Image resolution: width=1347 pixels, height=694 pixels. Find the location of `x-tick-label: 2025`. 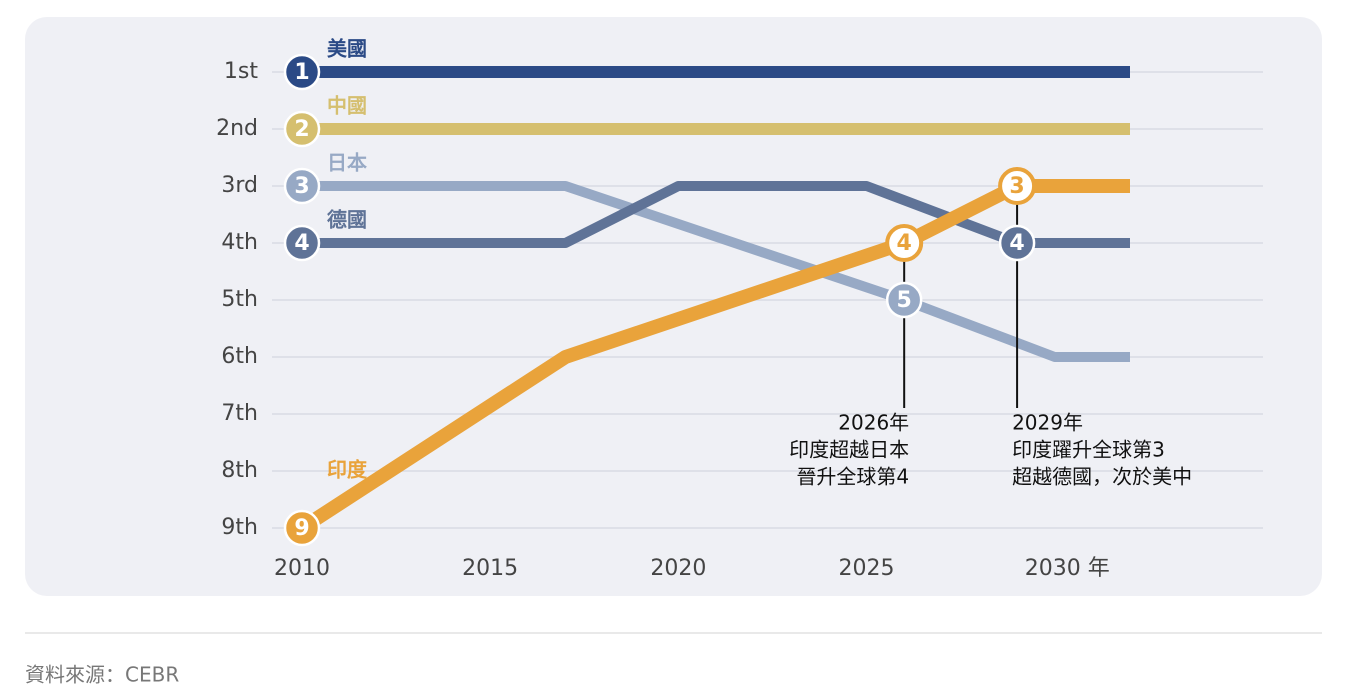

x-tick-label: 2025 is located at coordinates (867, 568).